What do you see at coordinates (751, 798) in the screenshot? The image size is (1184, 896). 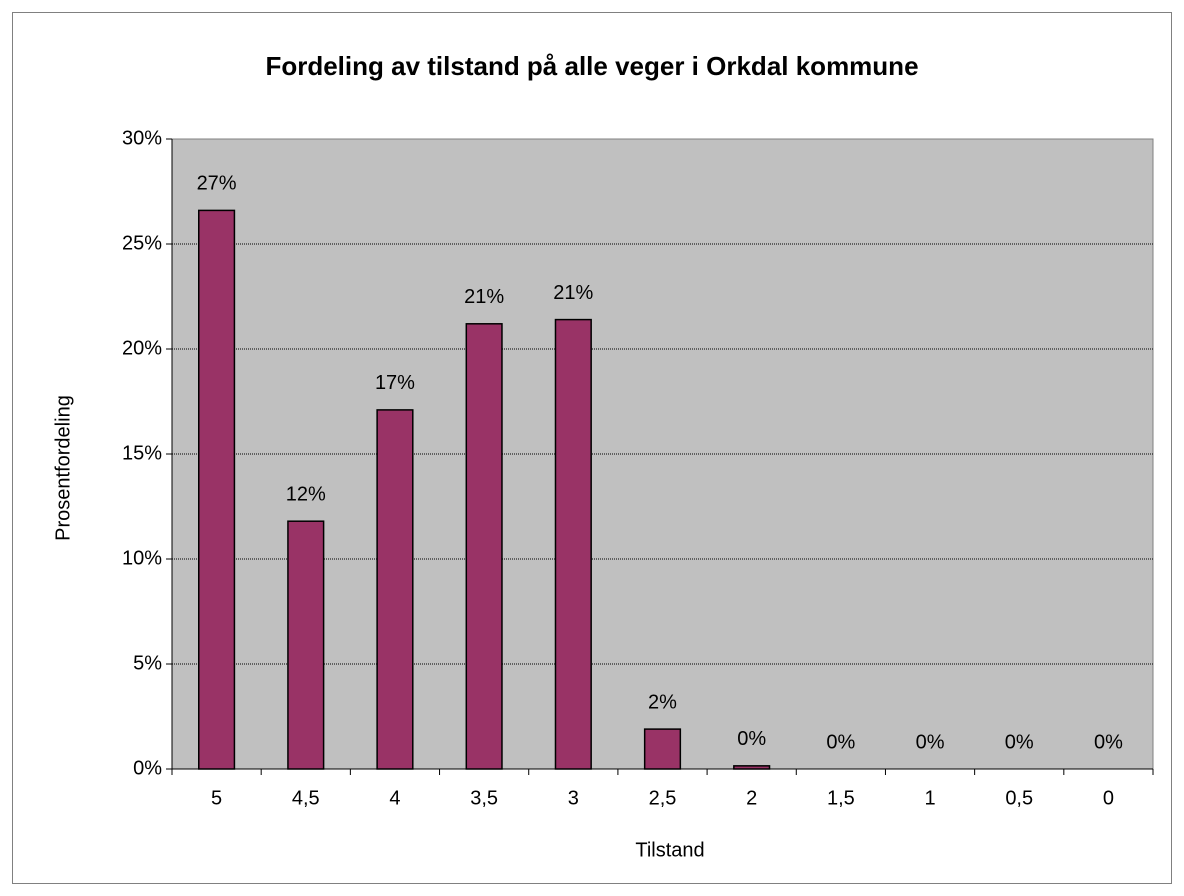 I see `x-tick-label: 2` at bounding box center [751, 798].